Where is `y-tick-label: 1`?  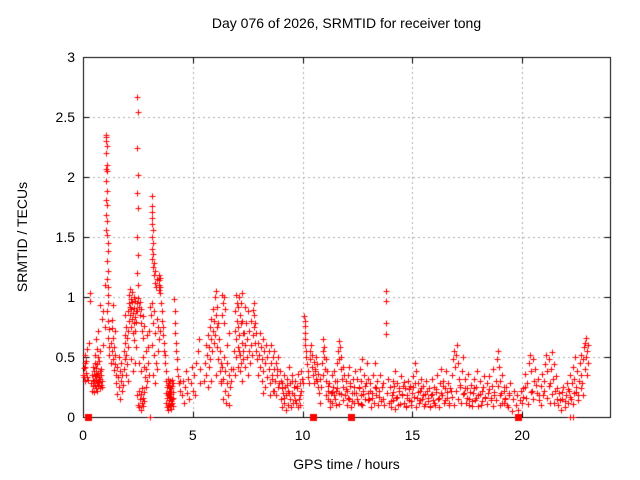
y-tick-label: 1 is located at coordinates (71, 297).